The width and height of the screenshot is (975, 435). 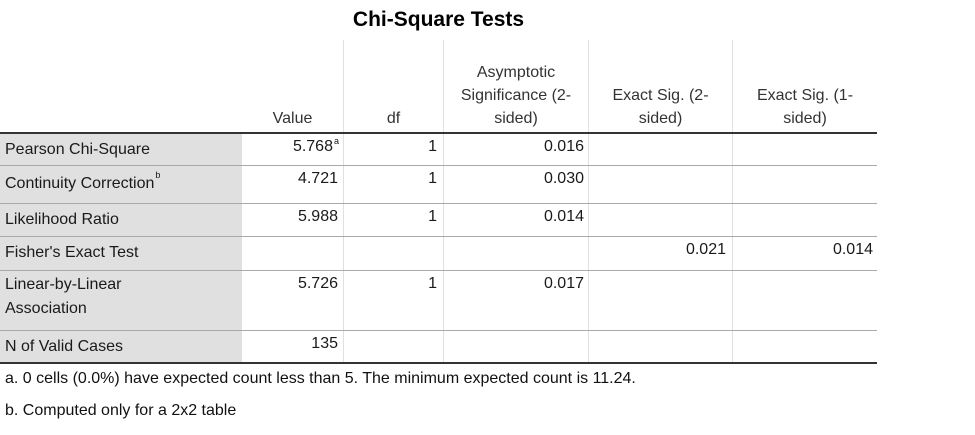 I want to click on cell-value, so click(x=293, y=253).